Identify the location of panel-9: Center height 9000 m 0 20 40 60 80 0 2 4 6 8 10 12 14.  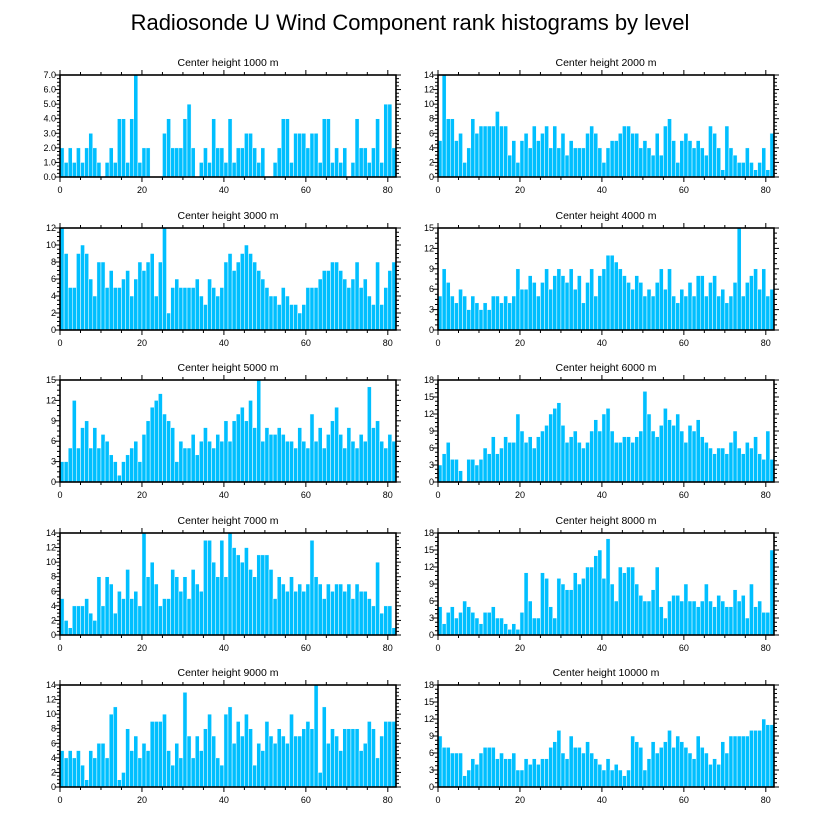
(223, 736).